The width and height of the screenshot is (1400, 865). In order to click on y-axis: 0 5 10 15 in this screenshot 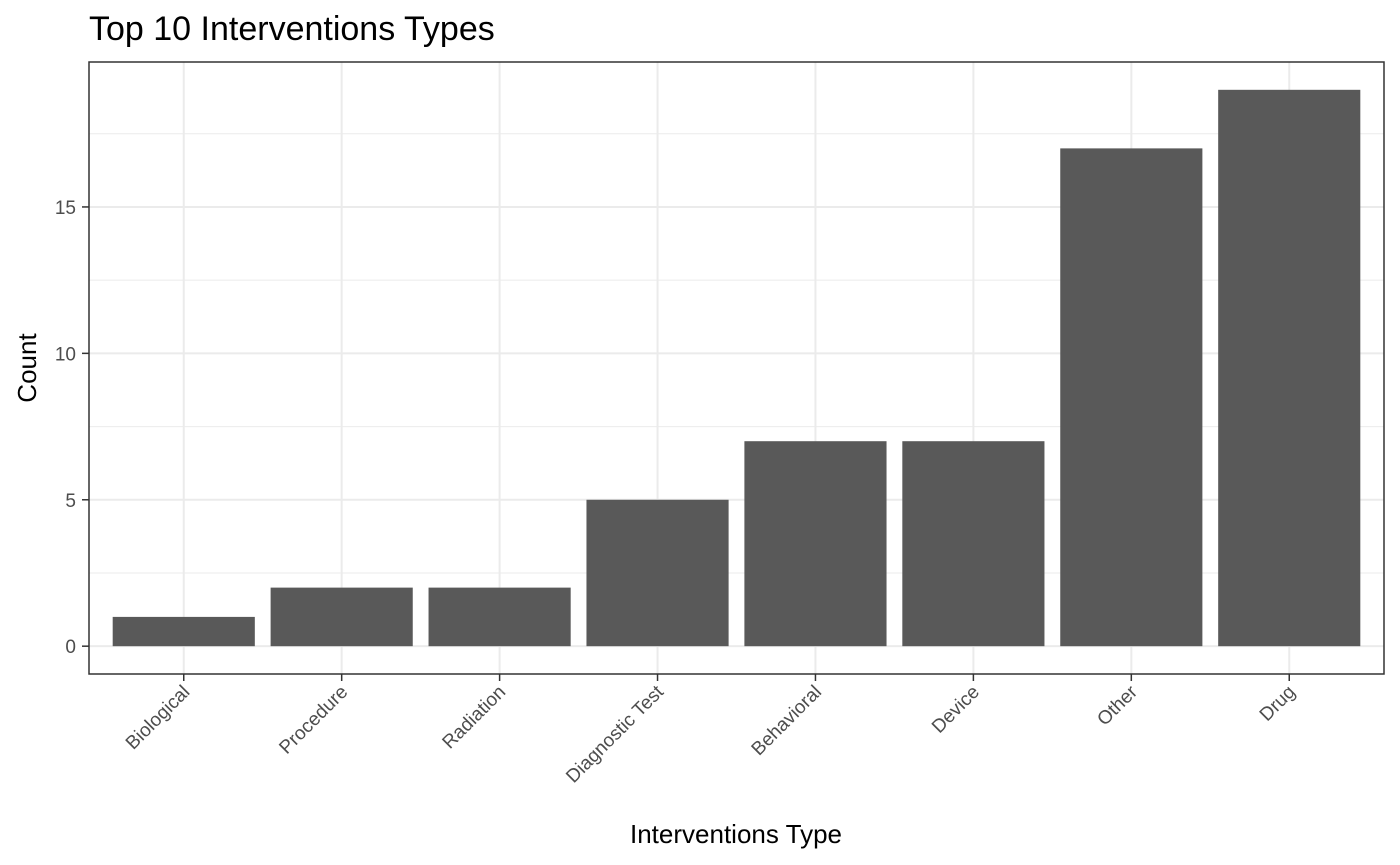, I will do `click(72, 428)`.